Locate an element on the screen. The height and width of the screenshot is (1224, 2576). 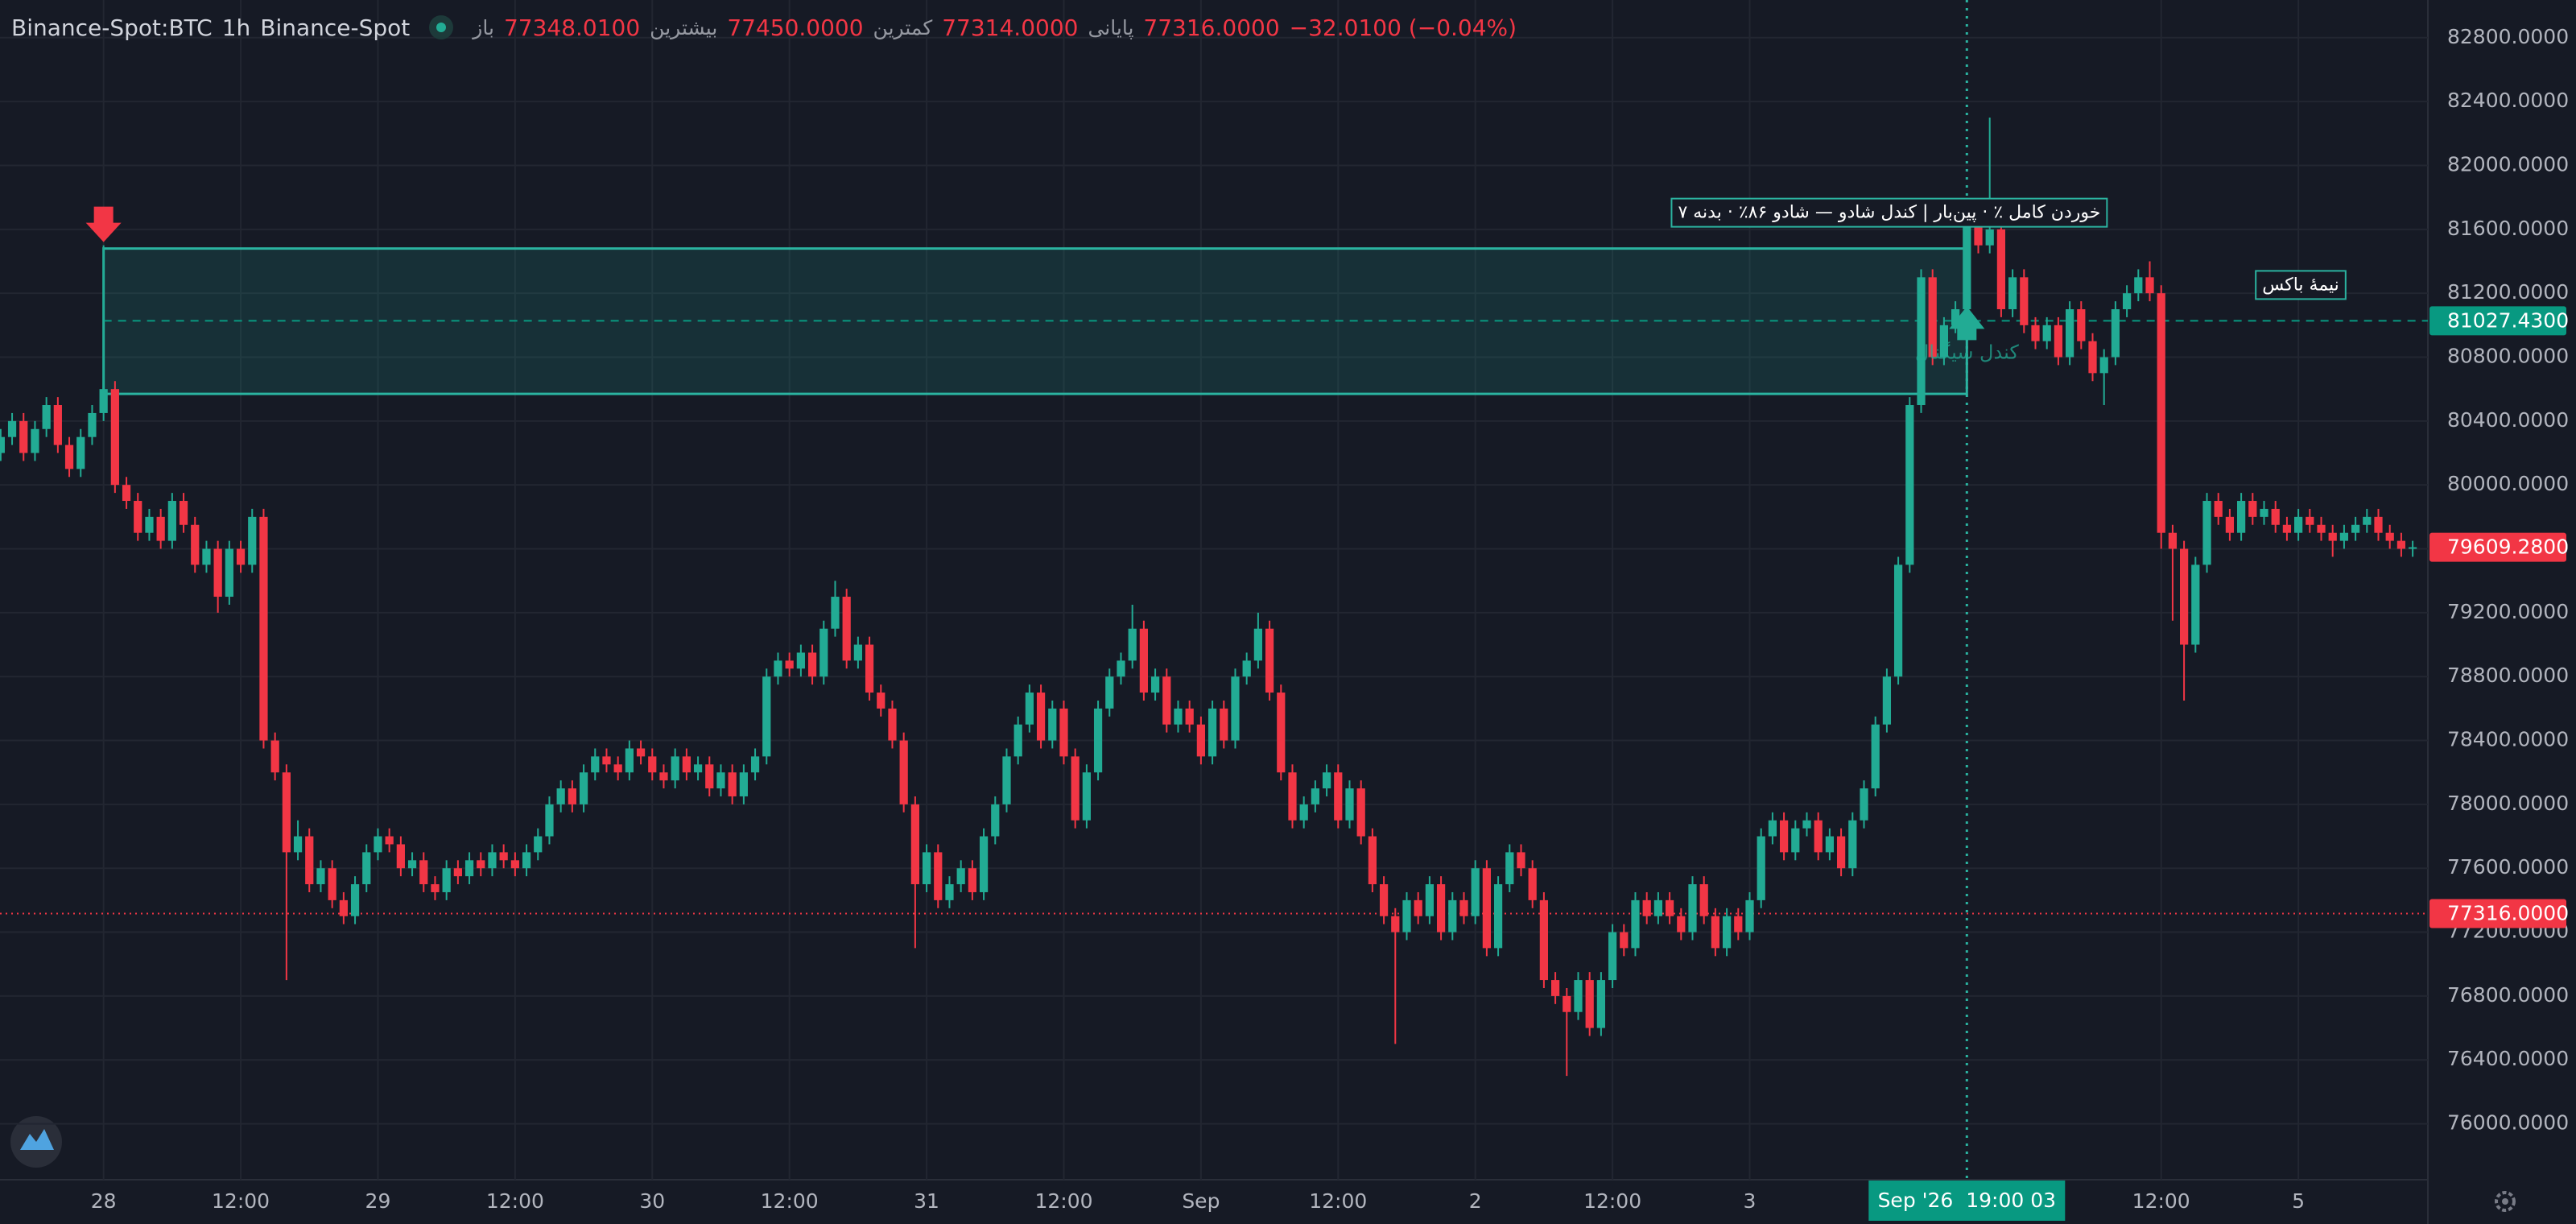
y-tick-label: 80000.0000 is located at coordinates (2508, 483).